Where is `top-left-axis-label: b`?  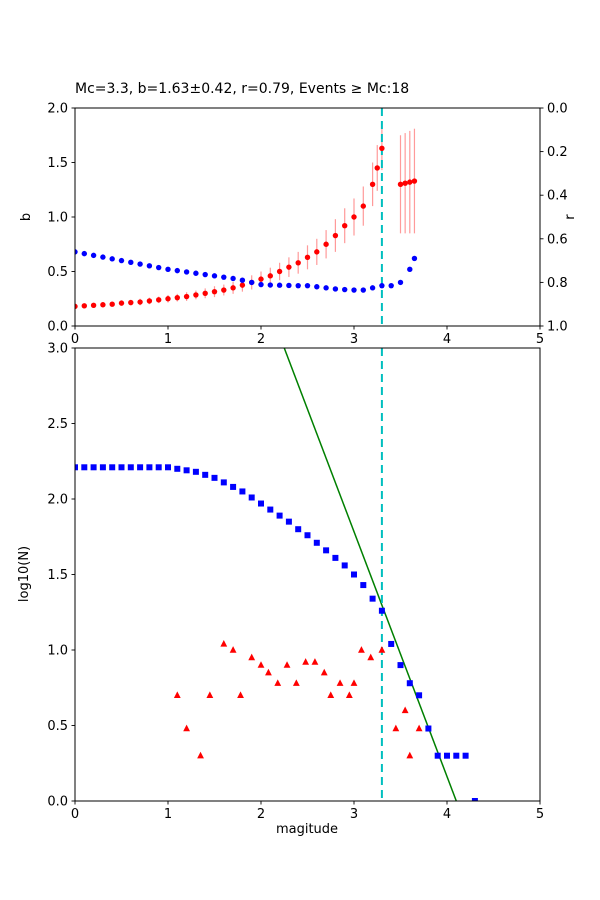 top-left-axis-label: b is located at coordinates (26, 217).